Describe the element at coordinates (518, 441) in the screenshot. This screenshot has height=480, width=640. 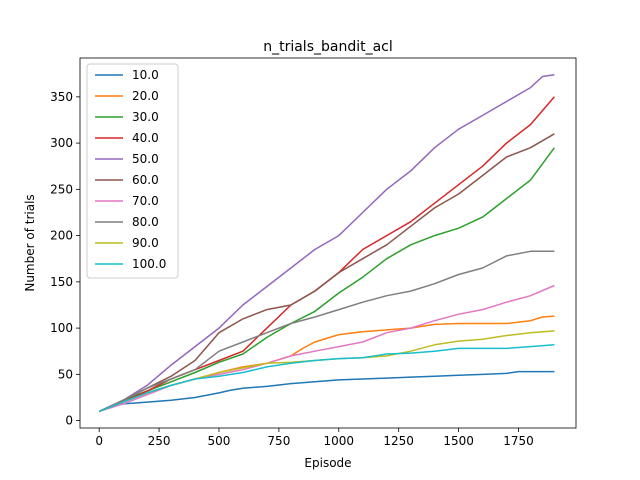
I see `x-tick-label: 1750` at that location.